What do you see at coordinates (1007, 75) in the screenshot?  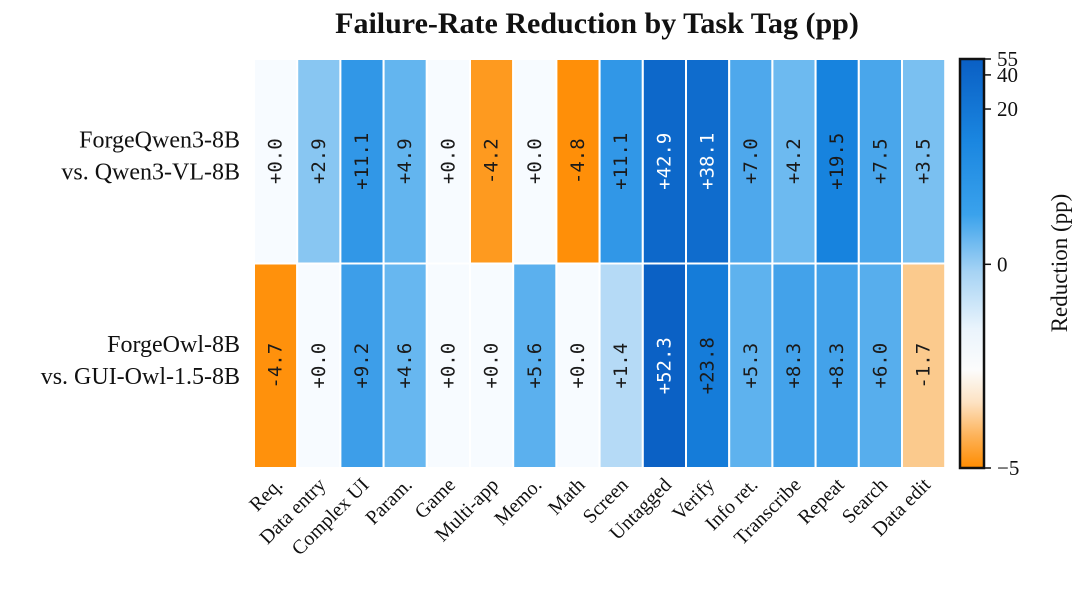 I see `colorbar-tick-label: 40` at bounding box center [1007, 75].